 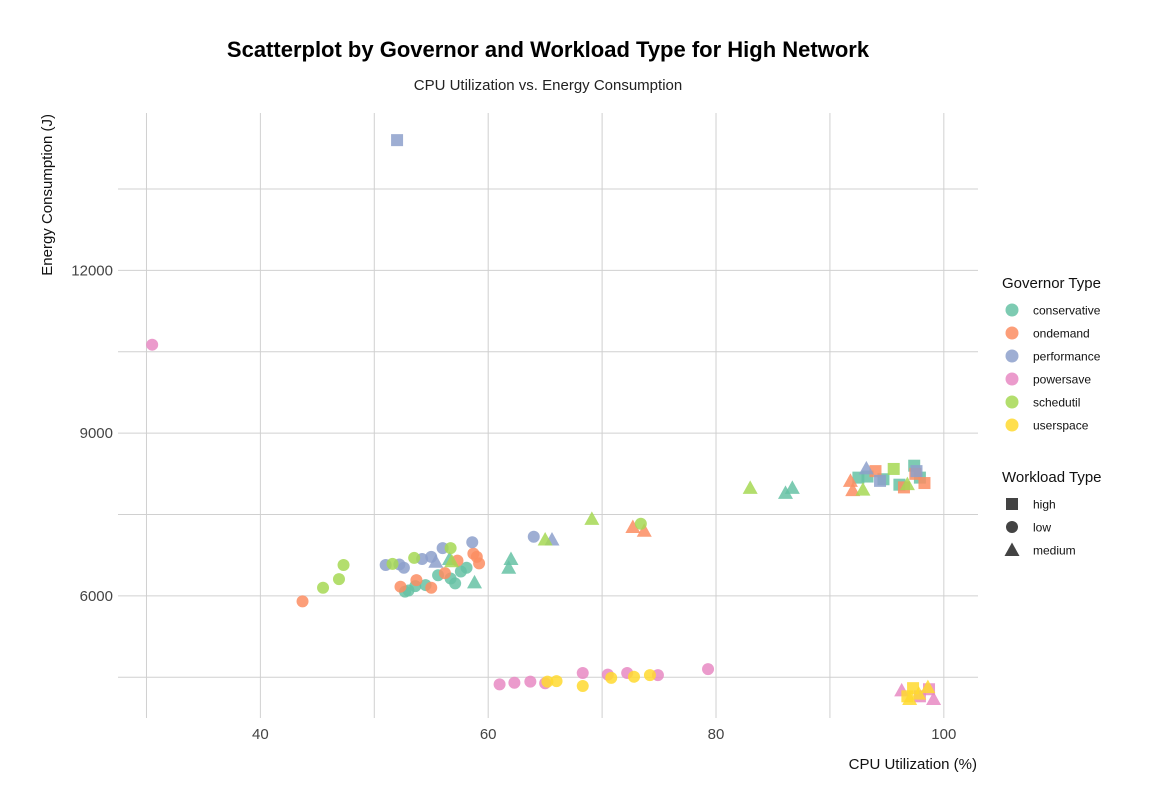 I want to click on legend-key-ondemand, so click(x=1012, y=333).